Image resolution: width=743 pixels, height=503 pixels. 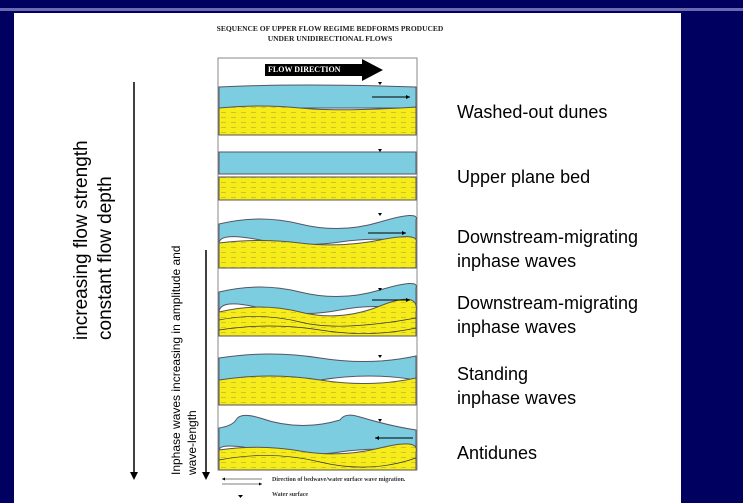 I want to click on panel-upper-plane-bed, so click(x=317, y=175).